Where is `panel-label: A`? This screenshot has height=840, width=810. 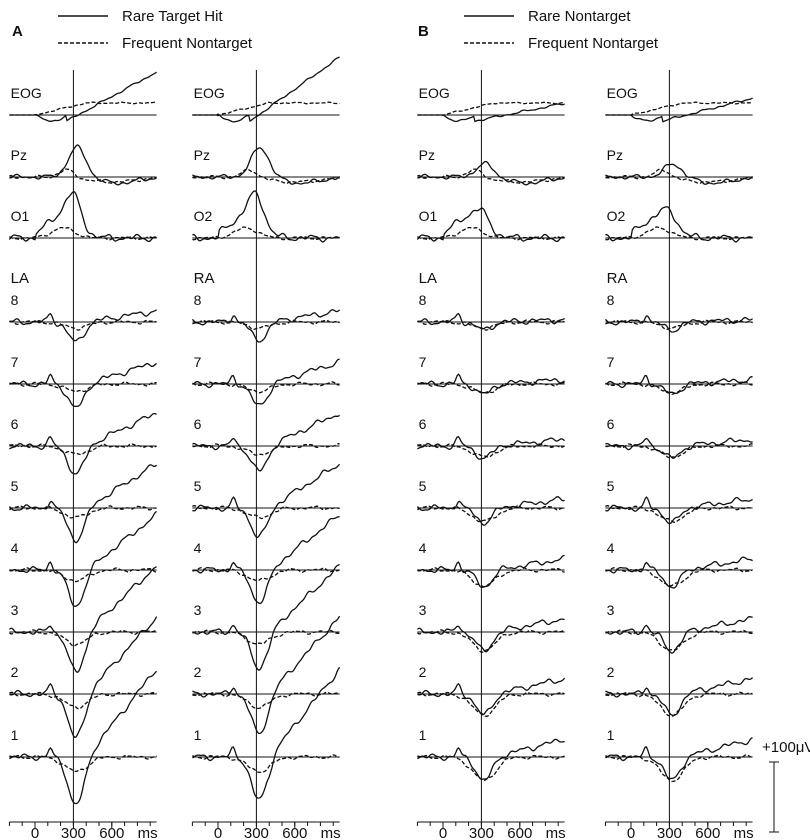 panel-label: A is located at coordinates (17, 31).